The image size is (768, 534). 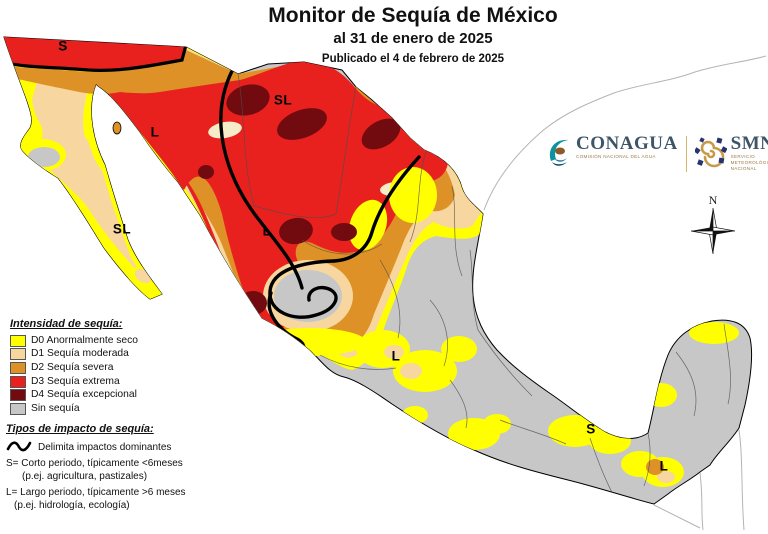 What do you see at coordinates (100, 341) in the screenshot?
I see `legend-item-d0: D0 Anormalmente seco` at bounding box center [100, 341].